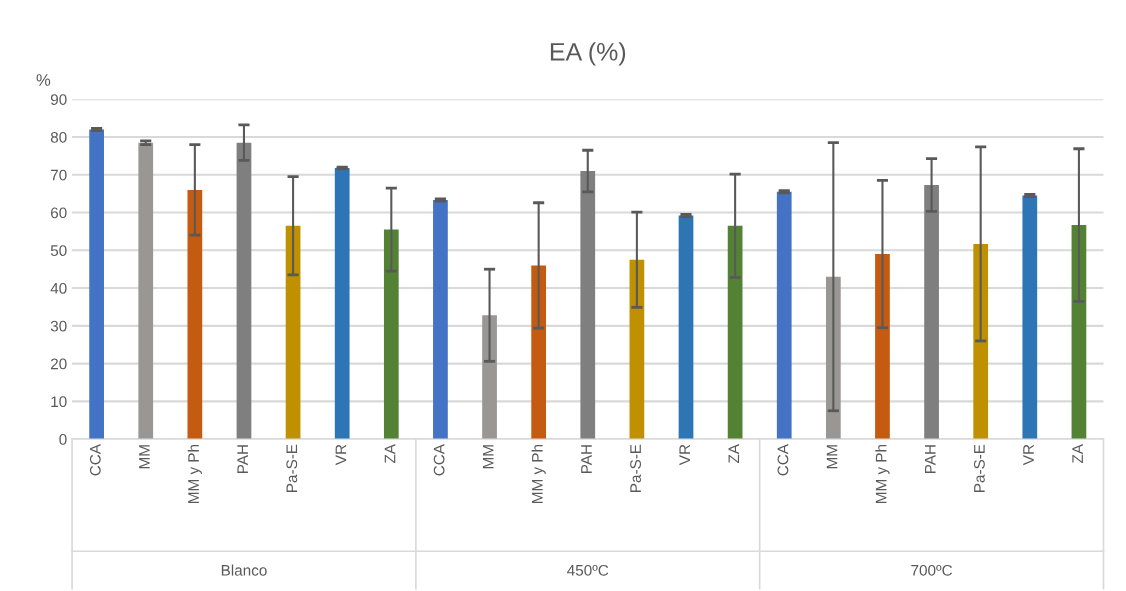  What do you see at coordinates (932, 570) in the screenshot?
I see `text: 700ºC` at bounding box center [932, 570].